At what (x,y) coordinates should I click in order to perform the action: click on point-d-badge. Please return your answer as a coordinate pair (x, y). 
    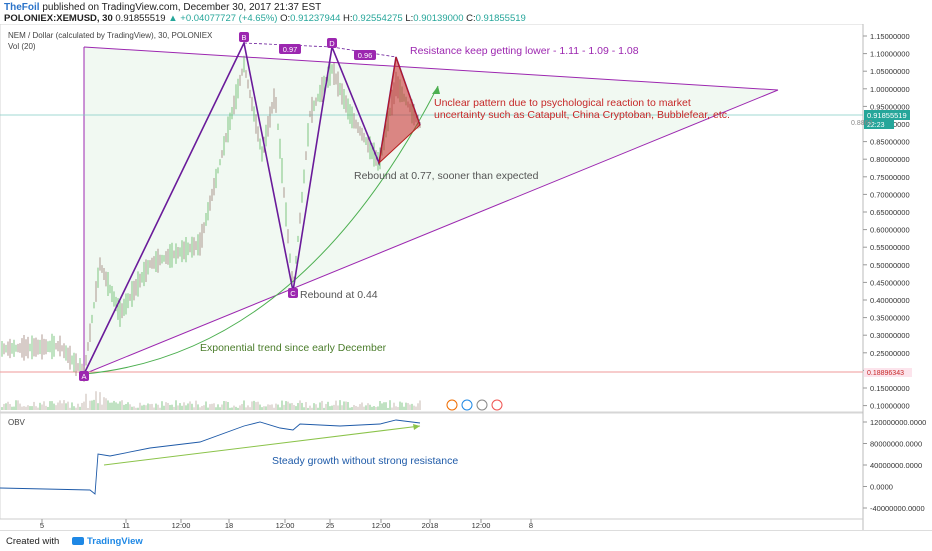
    Looking at the image, I should click on (332, 43).